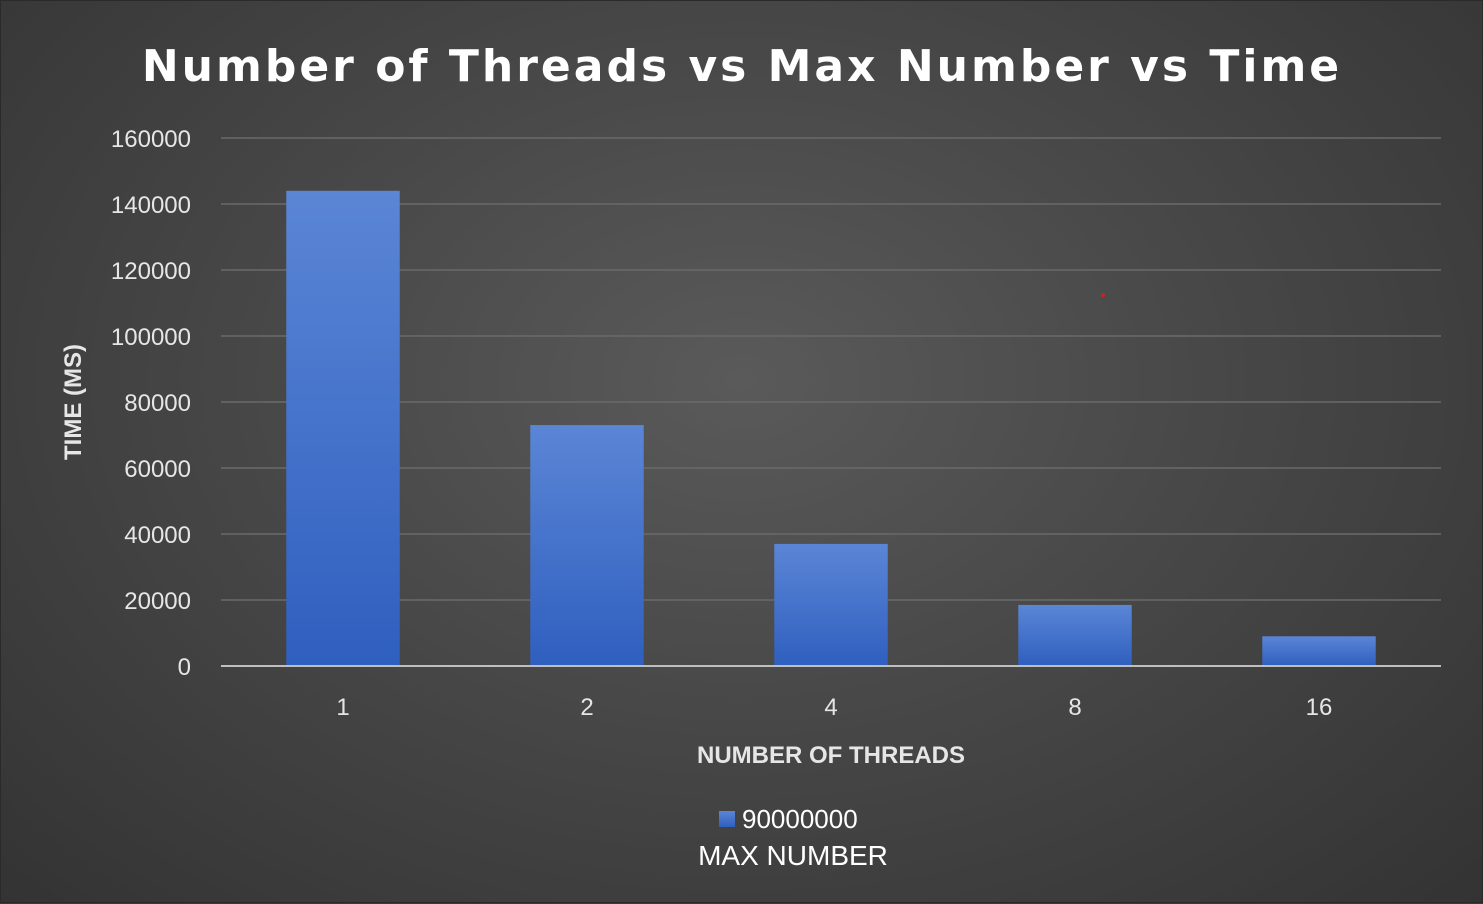  I want to click on x-tick-label: 4, so click(830, 707).